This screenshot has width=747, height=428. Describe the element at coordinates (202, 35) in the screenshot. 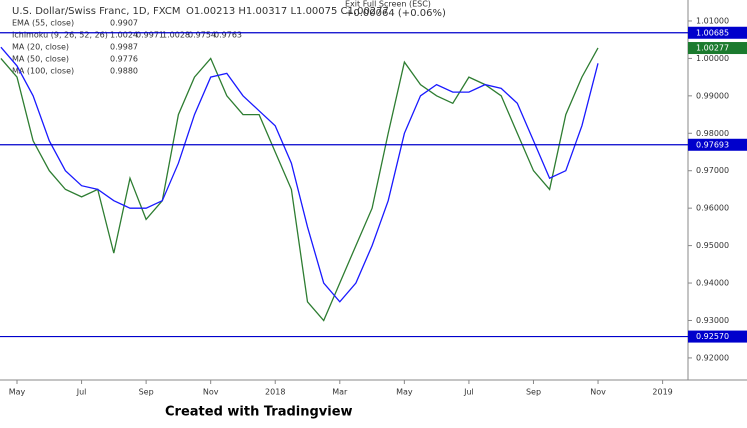

I see `indicator-value: 0.9754` at that location.